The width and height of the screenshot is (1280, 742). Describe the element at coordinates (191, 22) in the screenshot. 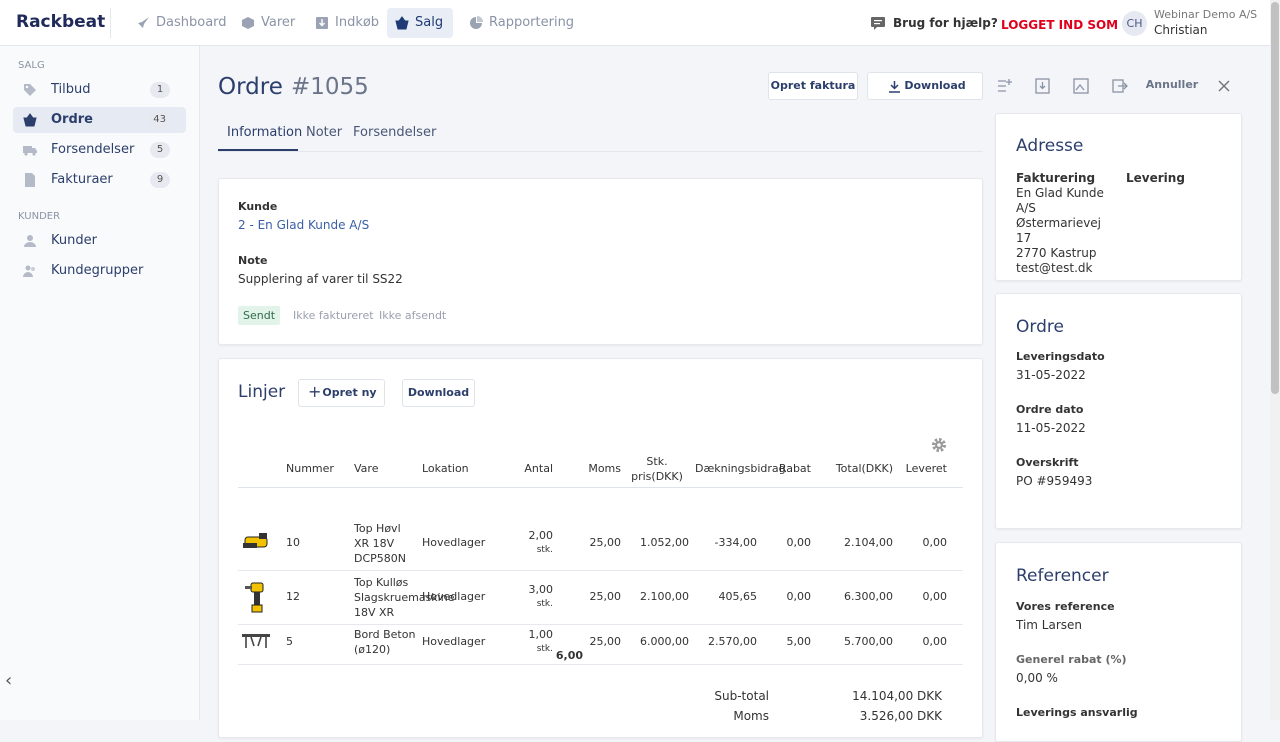

I see `nav-label: Dashboard` at that location.